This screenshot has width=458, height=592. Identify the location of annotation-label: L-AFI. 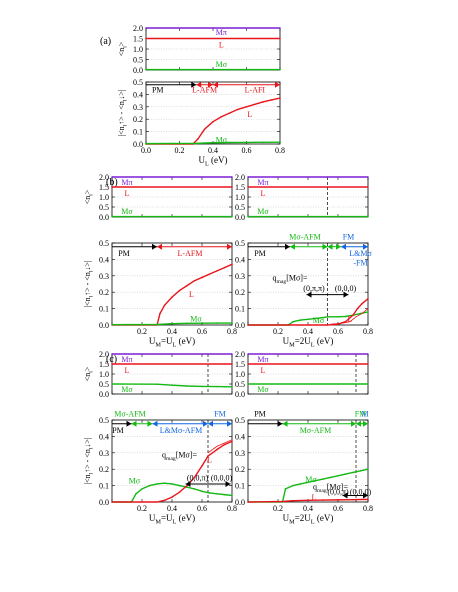
(255, 89).